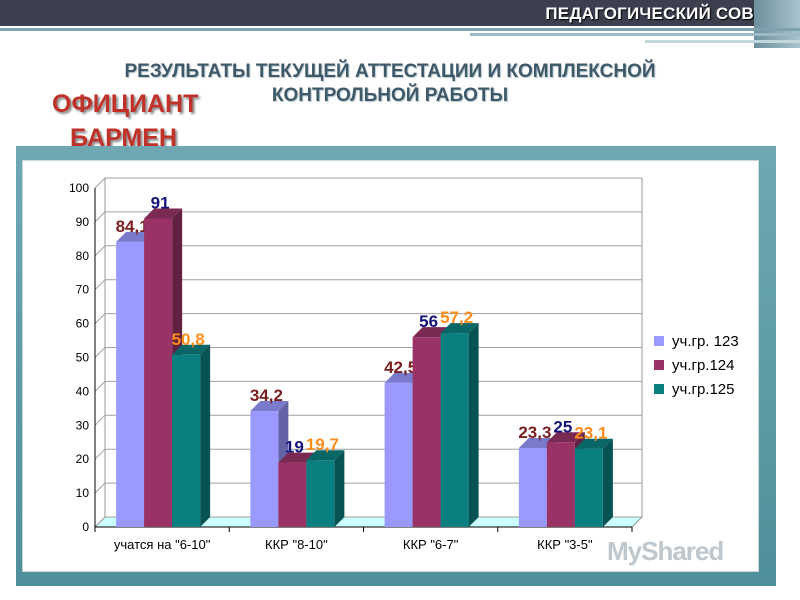  What do you see at coordinates (83, 459) in the screenshot?
I see `y-tick-label: 20` at bounding box center [83, 459].